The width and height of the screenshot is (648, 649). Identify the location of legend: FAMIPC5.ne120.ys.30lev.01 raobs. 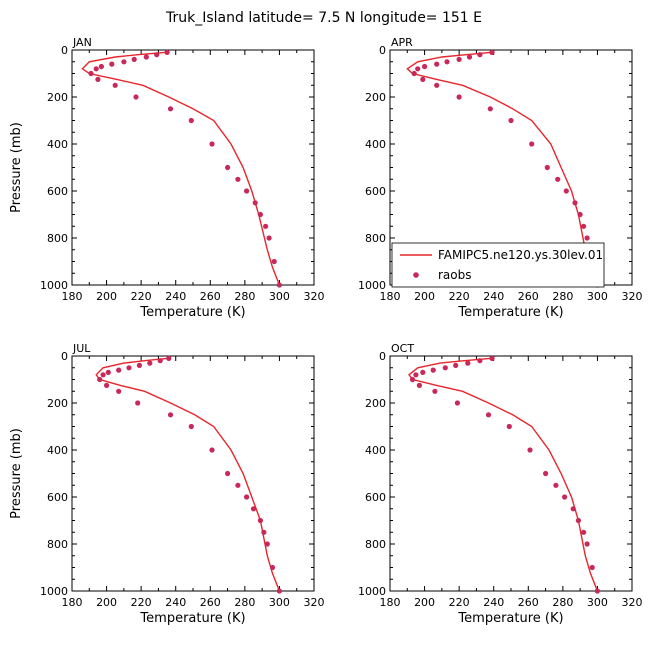
(498, 265).